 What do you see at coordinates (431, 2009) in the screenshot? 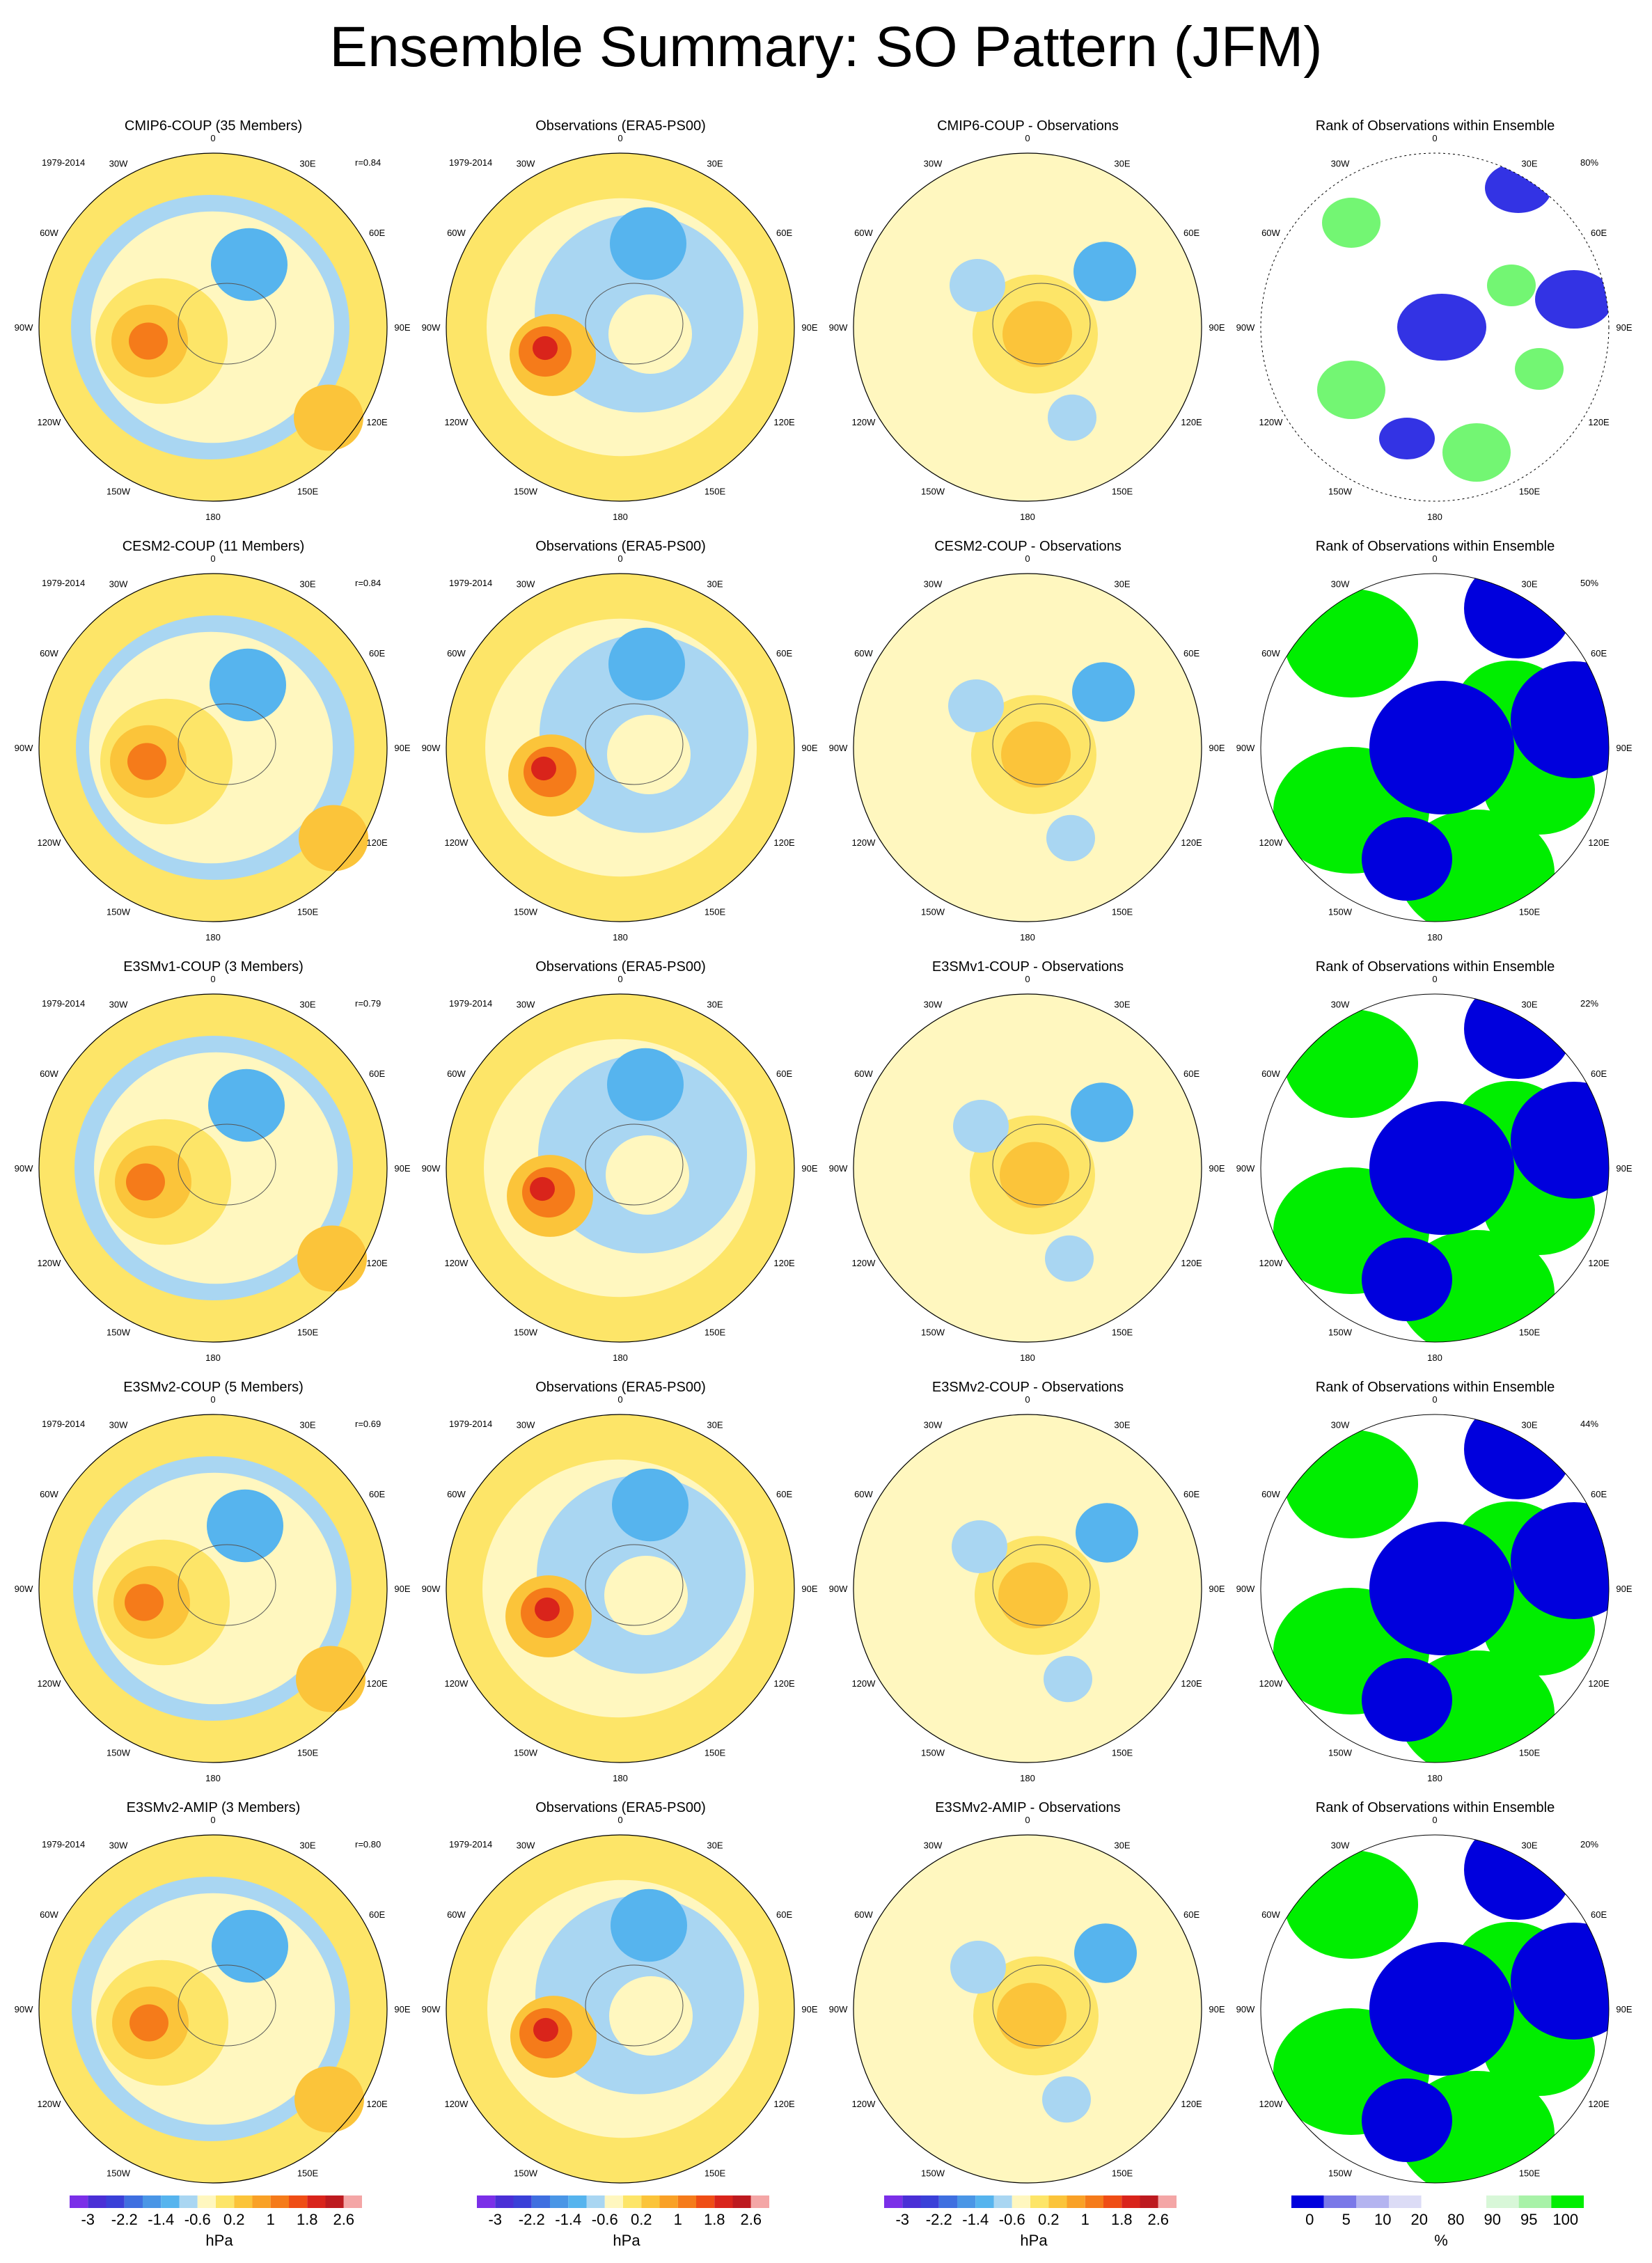
I see `longitude-label: 90W` at bounding box center [431, 2009].